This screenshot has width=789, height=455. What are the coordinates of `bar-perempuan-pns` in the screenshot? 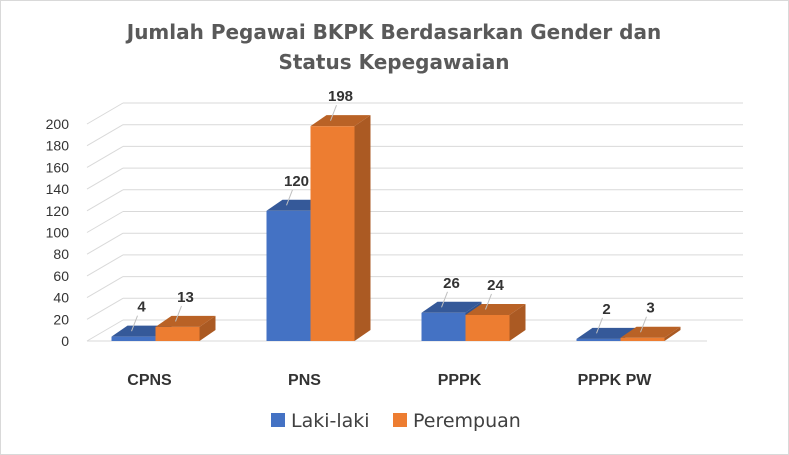 It's located at (340, 228).